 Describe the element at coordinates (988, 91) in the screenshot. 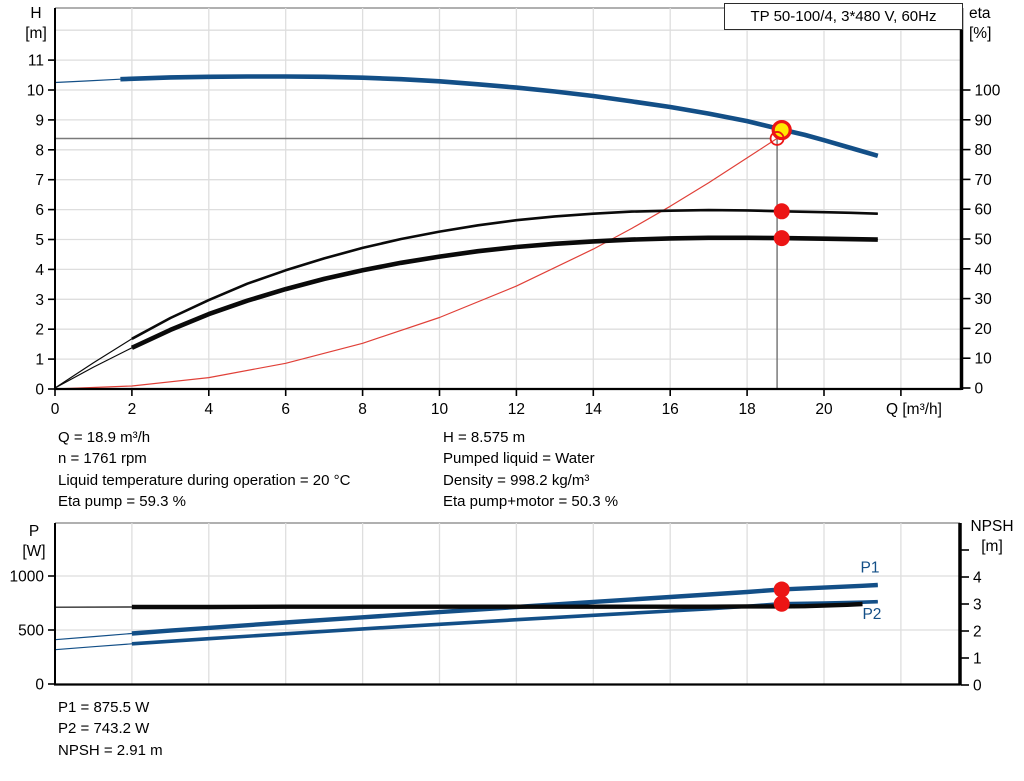

I see `y-right-tick-label: 100` at that location.